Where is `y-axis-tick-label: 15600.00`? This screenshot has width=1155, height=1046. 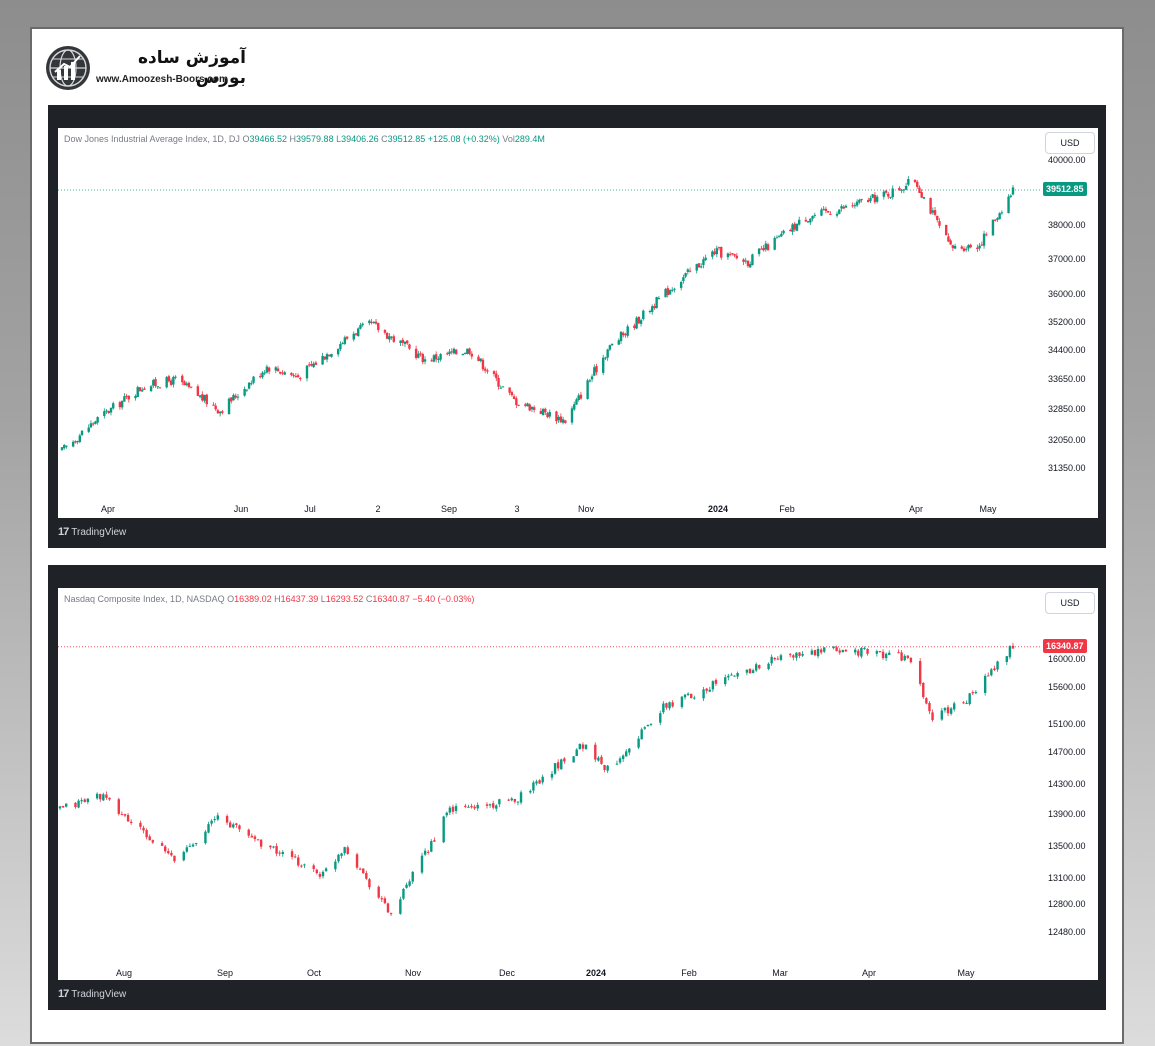 y-axis-tick-label: 15600.00 is located at coordinates (1067, 687).